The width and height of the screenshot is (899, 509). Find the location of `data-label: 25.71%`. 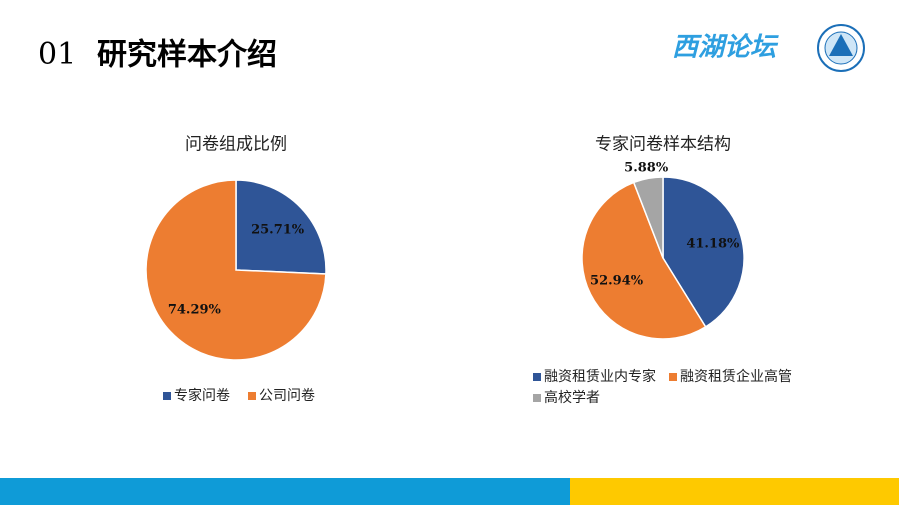

data-label: 25.71% is located at coordinates (278, 230).